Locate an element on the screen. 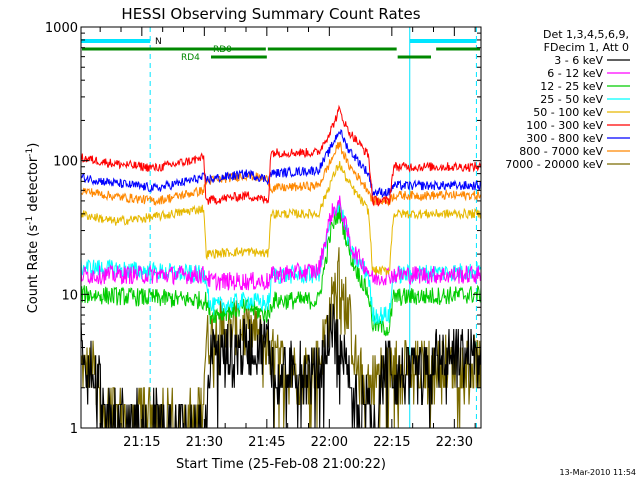 The height and width of the screenshot is (480, 640). legend-entry-label: 800 - 7000 keV is located at coordinates (561, 151).